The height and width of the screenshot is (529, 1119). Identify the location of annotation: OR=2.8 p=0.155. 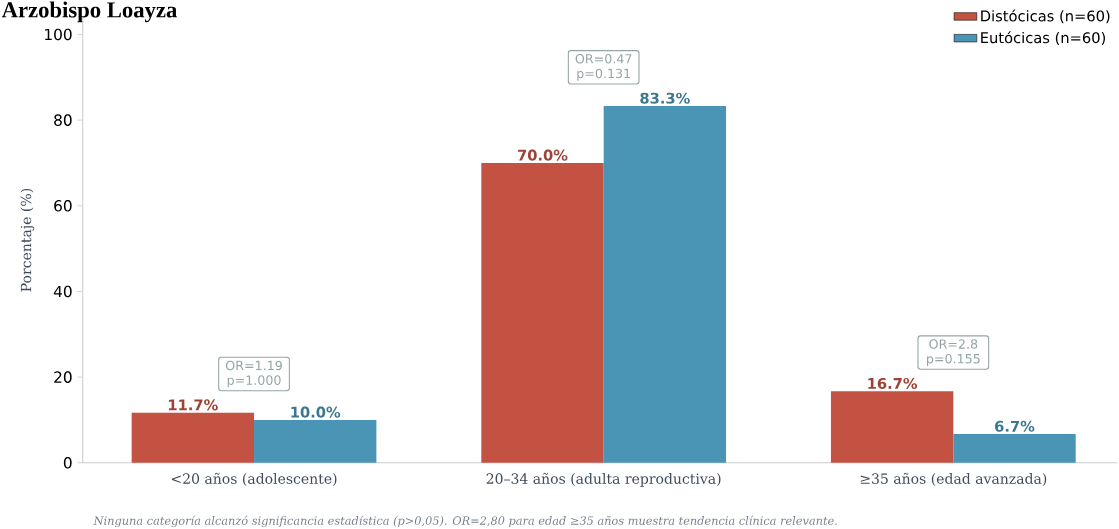
(953, 352).